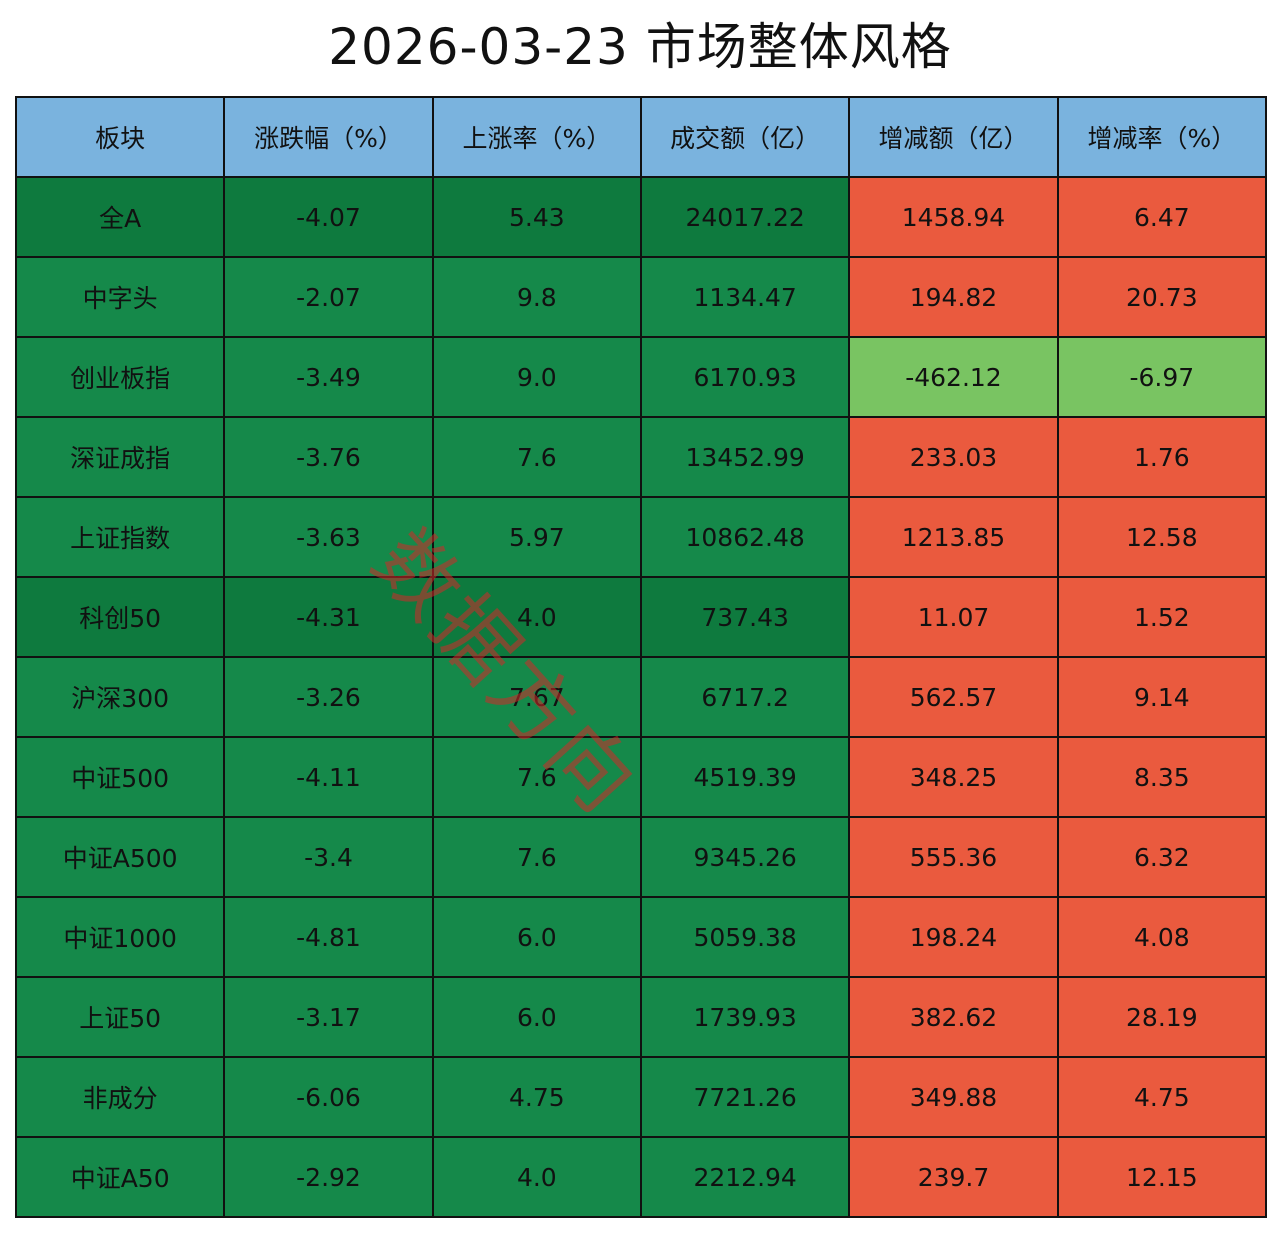 The height and width of the screenshot is (1260, 1280). What do you see at coordinates (120, 1177) in the screenshot?
I see `sector-name-cell: 中证A50` at bounding box center [120, 1177].